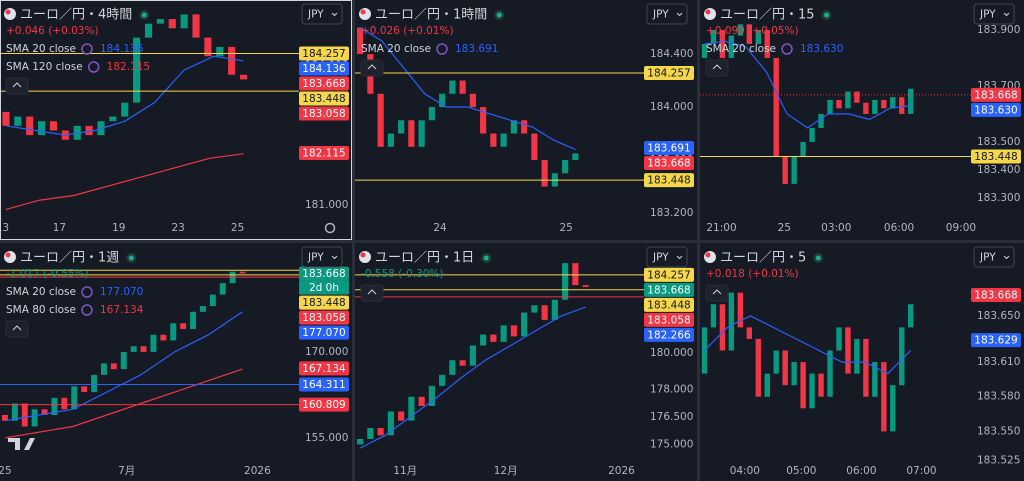  Describe the element at coordinates (41, 310) in the screenshot. I see `indicator-name: SMA 80 close` at that location.